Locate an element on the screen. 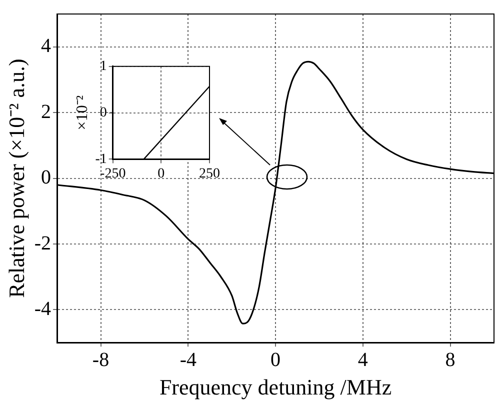 The width and height of the screenshot is (498, 405). y-tick-label: 2 is located at coordinates (46, 111).